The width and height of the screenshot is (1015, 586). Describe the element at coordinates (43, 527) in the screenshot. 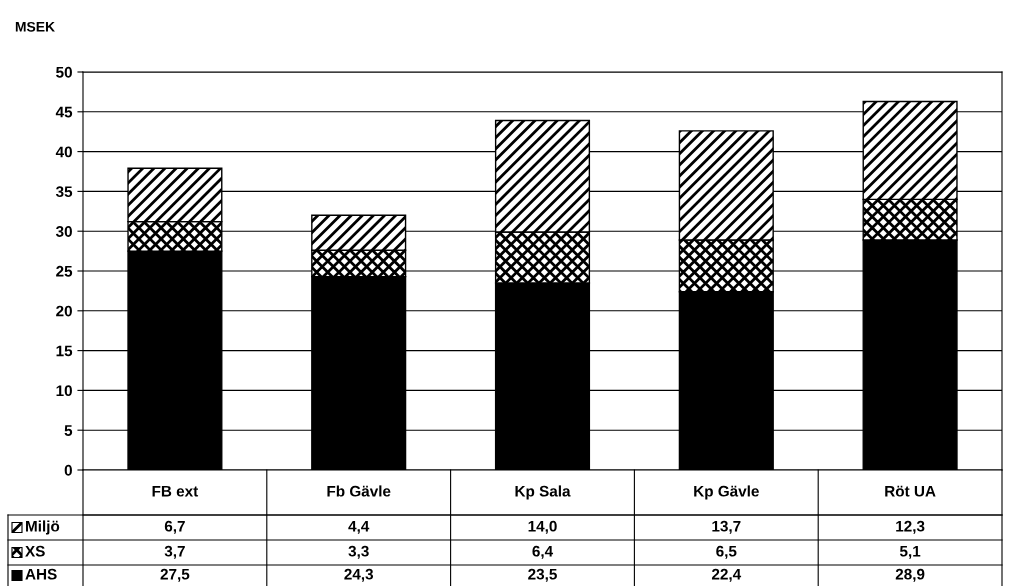

I see `legend-label: Miljö` at that location.